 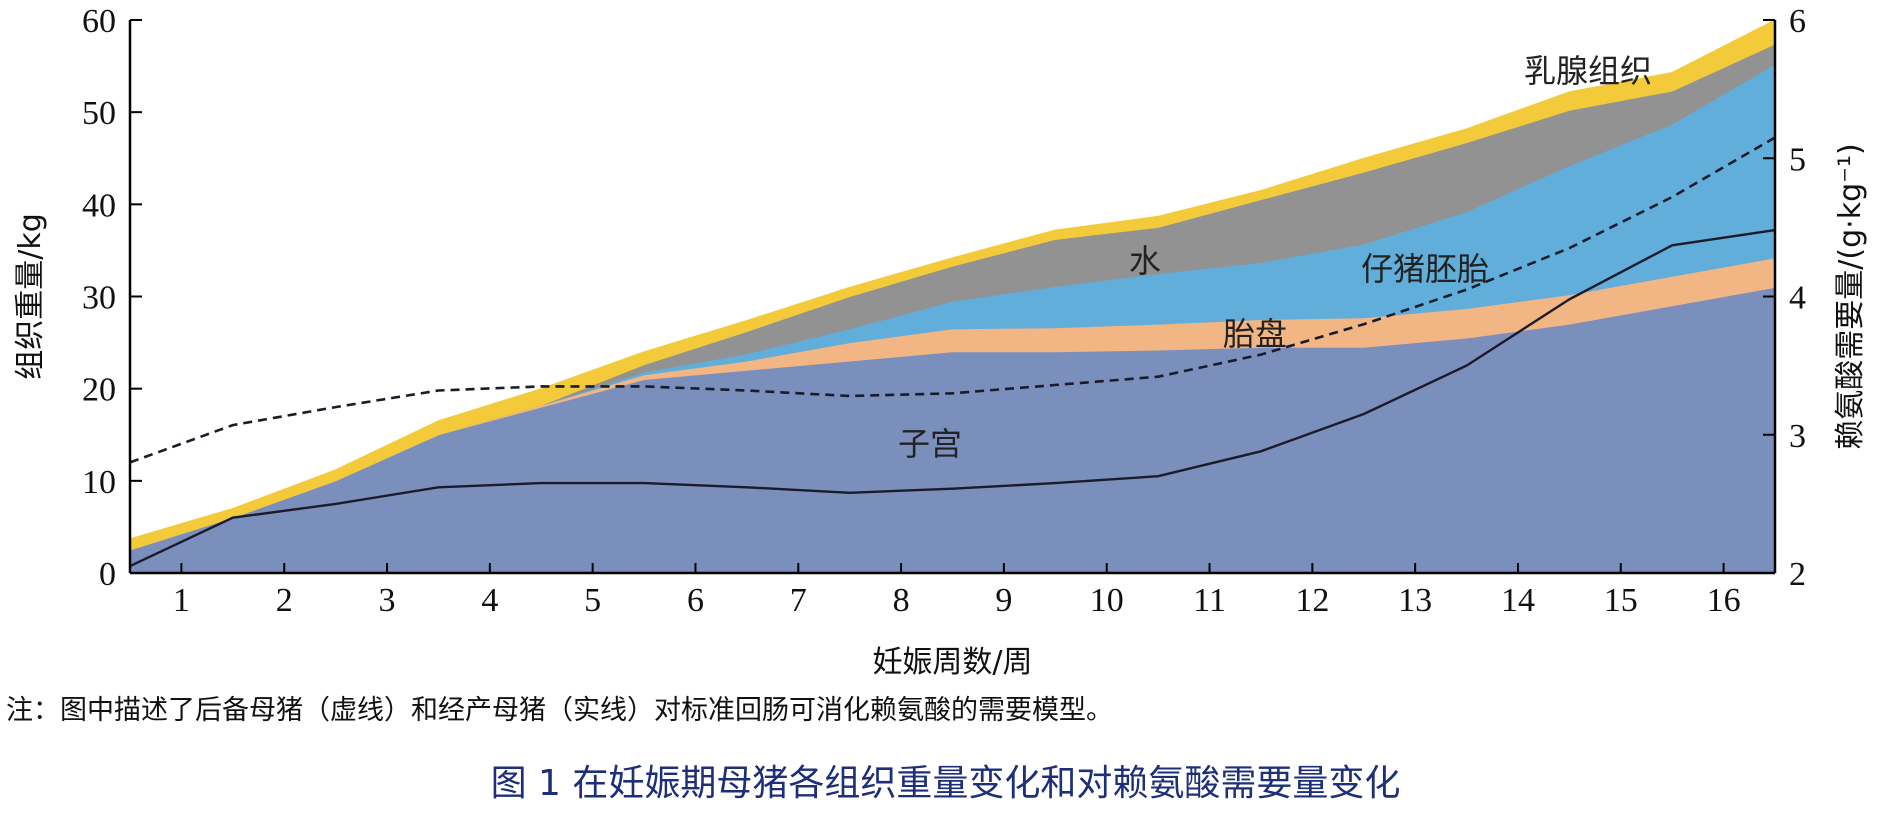 What do you see at coordinates (107, 574) in the screenshot?
I see `left-tick-label: 0` at bounding box center [107, 574].